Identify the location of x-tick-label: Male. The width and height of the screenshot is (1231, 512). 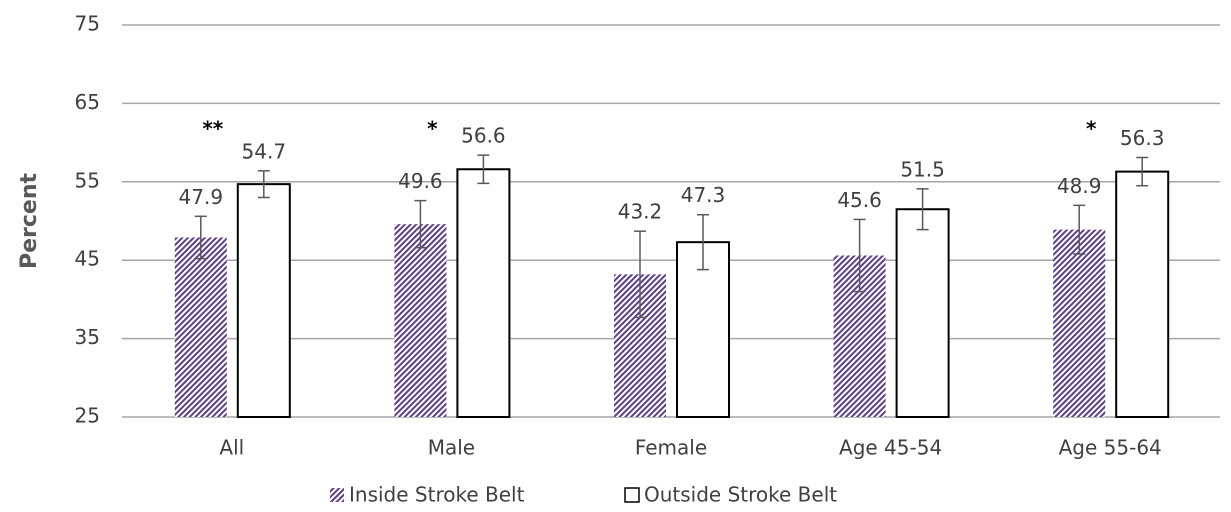
(451, 448).